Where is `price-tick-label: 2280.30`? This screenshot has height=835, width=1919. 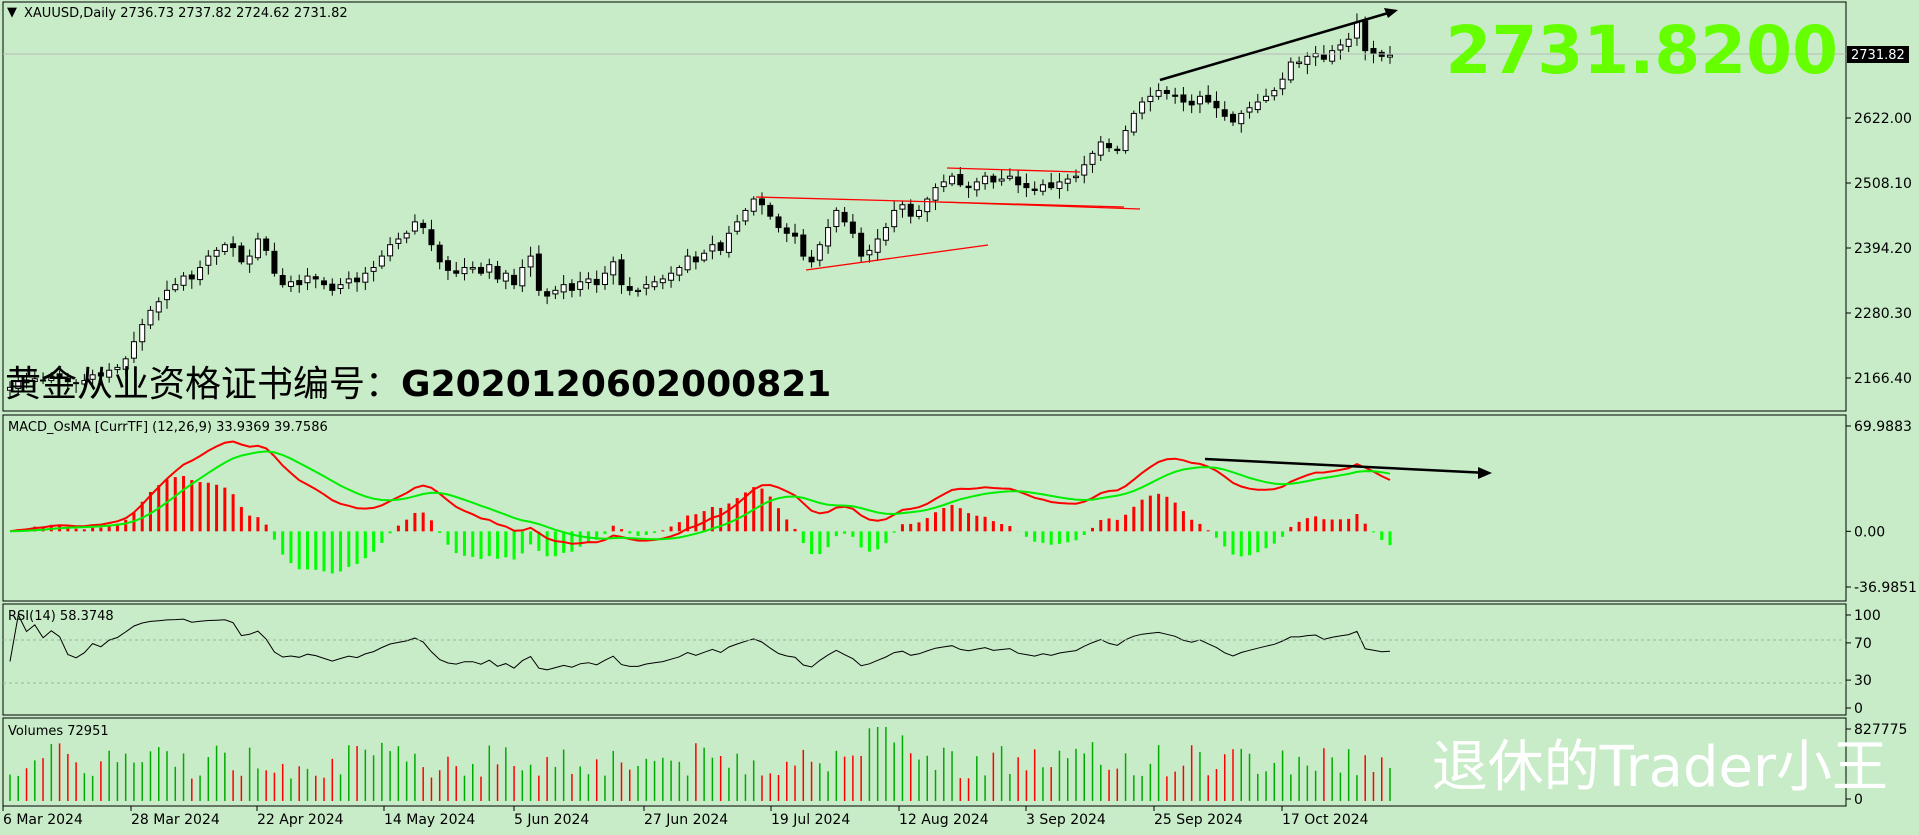 price-tick-label: 2280.30 is located at coordinates (1883, 314).